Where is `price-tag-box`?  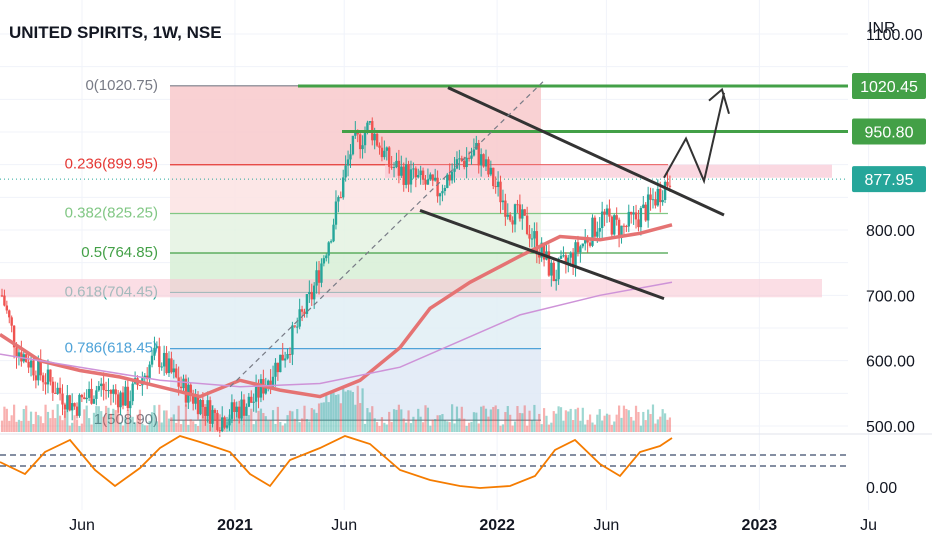 price-tag-box is located at coordinates (889, 131).